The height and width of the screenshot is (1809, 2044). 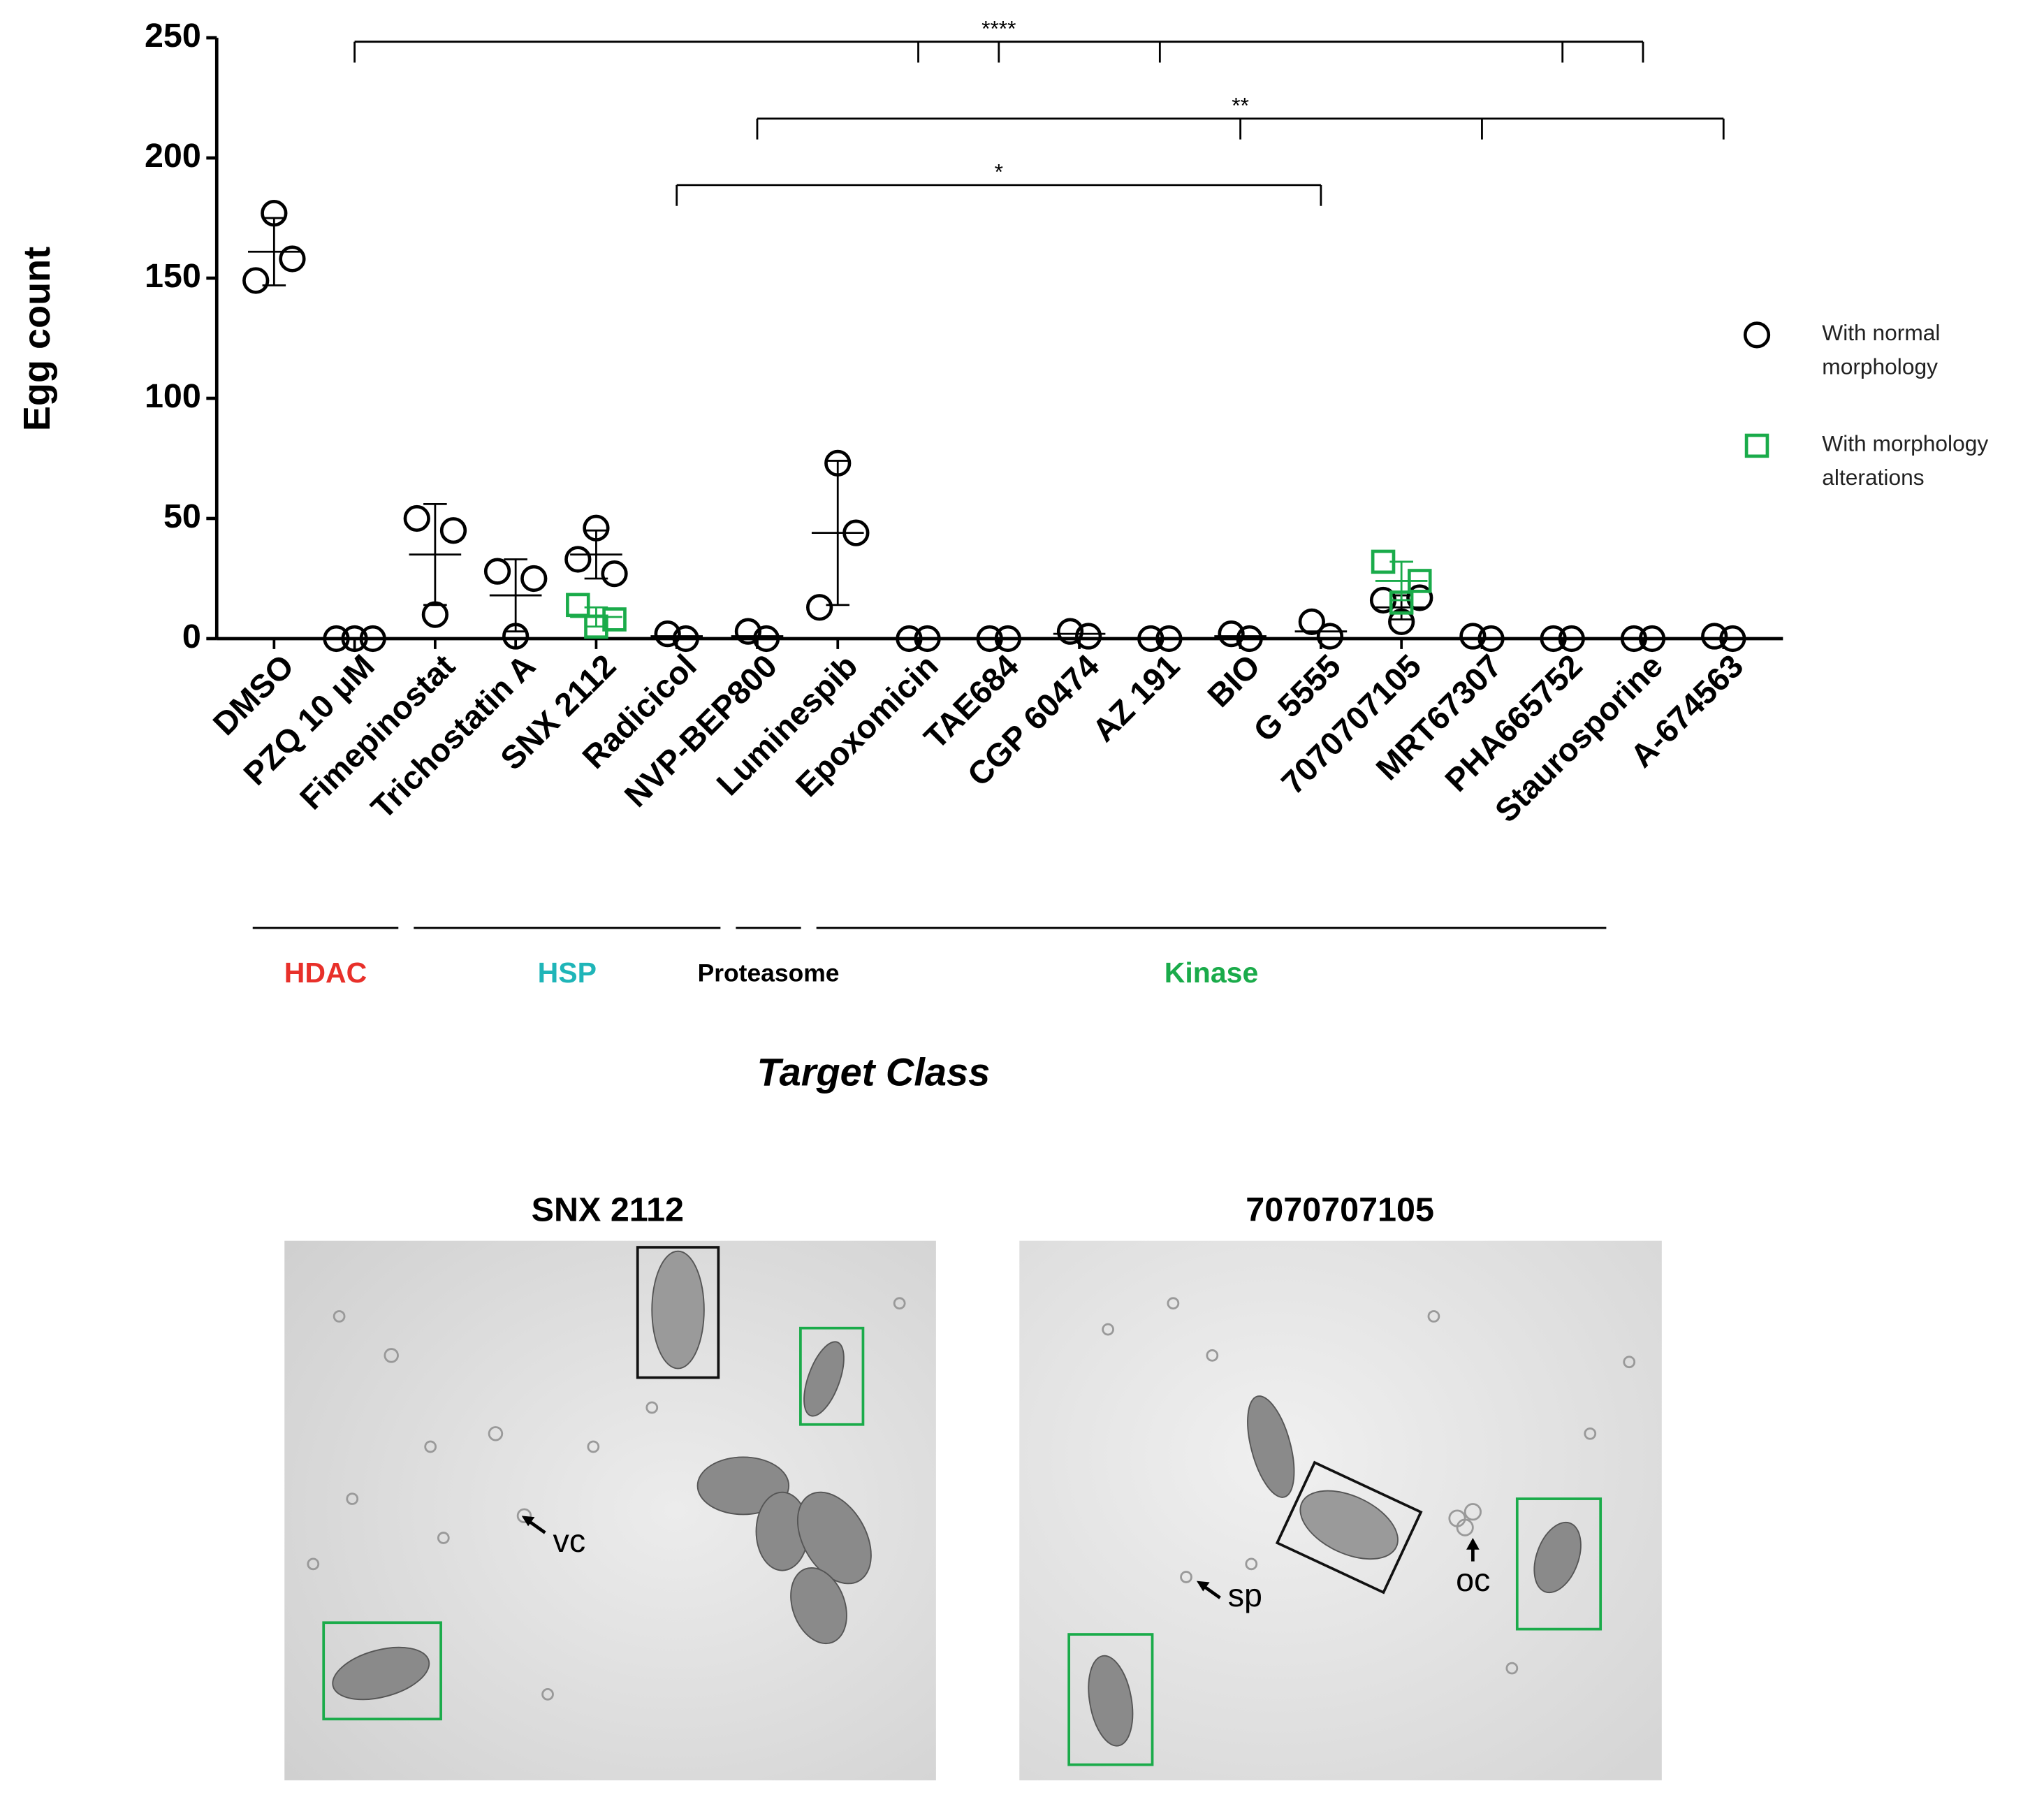 What do you see at coordinates (1245, 1595) in the screenshot?
I see `annotation: sp` at bounding box center [1245, 1595].